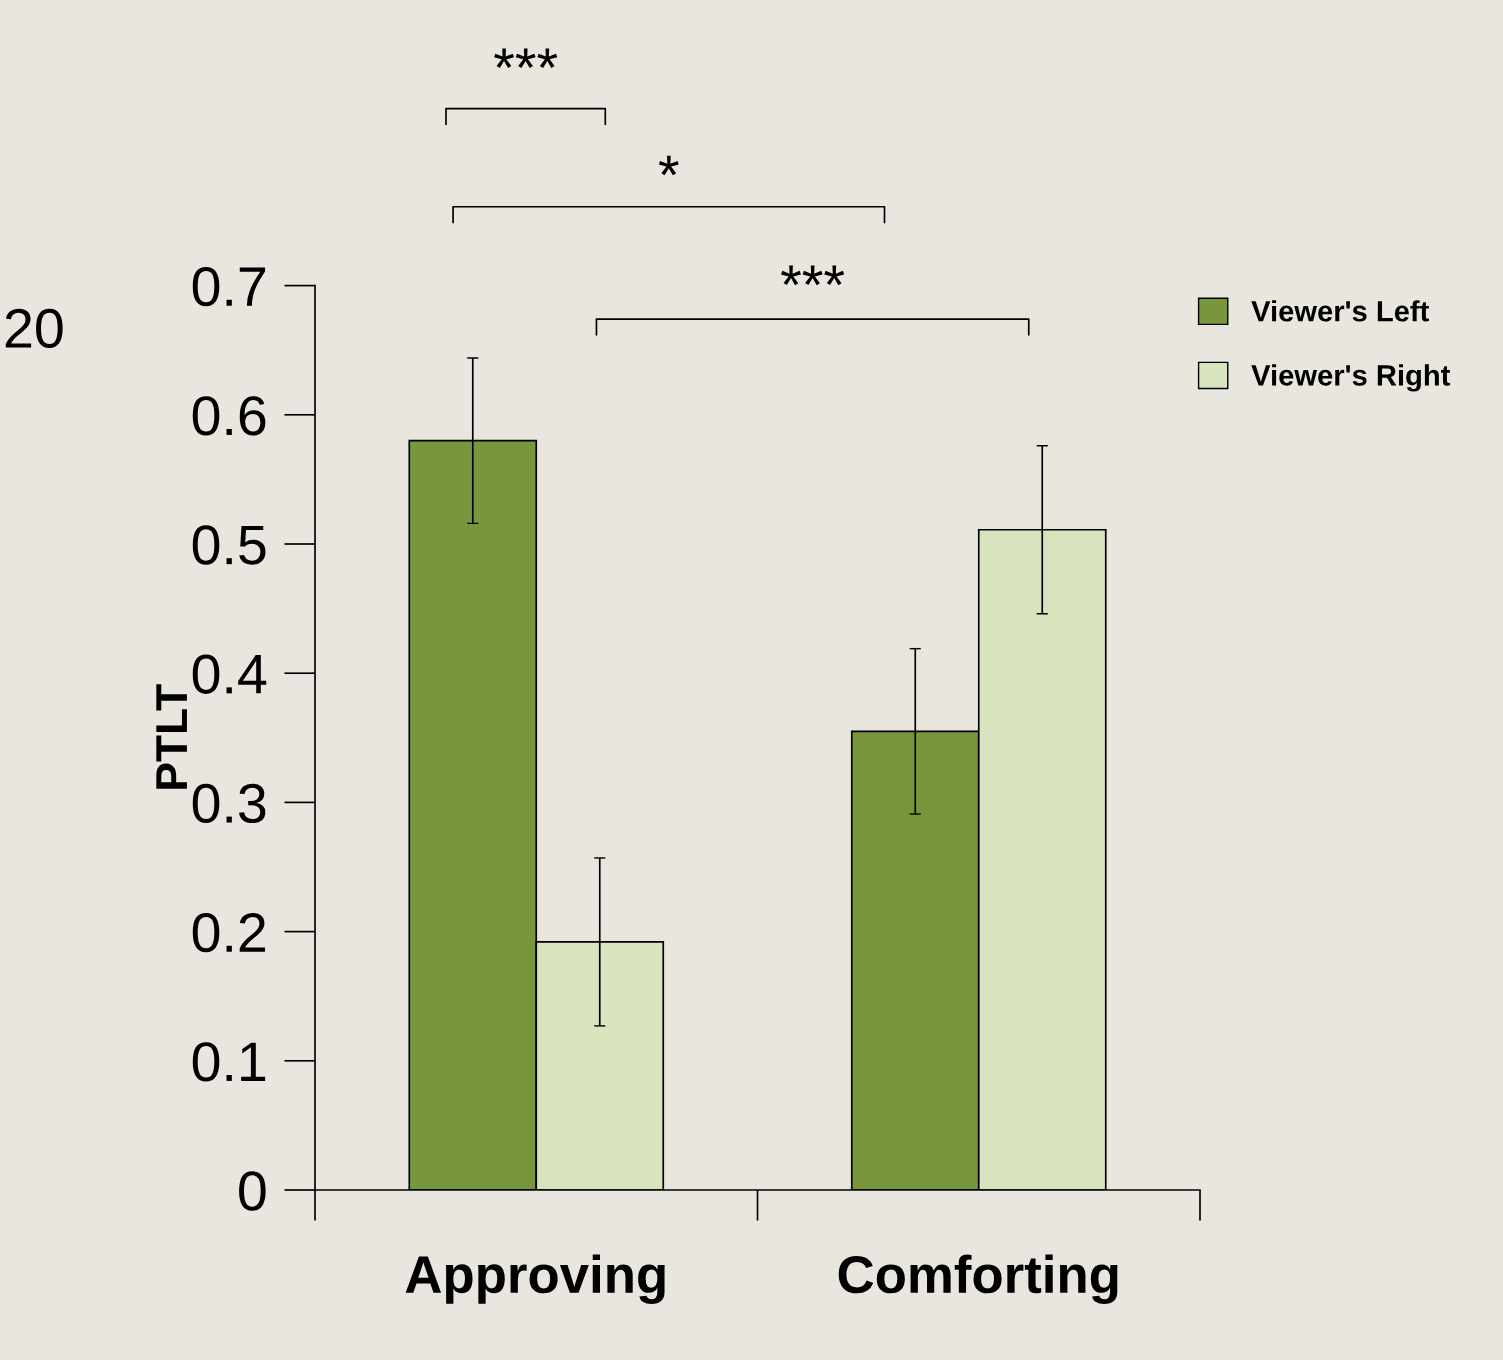 Image resolution: width=1503 pixels, height=1360 pixels. Describe the element at coordinates (171, 736) in the screenshot. I see `y-axis-title: PTLT` at that location.